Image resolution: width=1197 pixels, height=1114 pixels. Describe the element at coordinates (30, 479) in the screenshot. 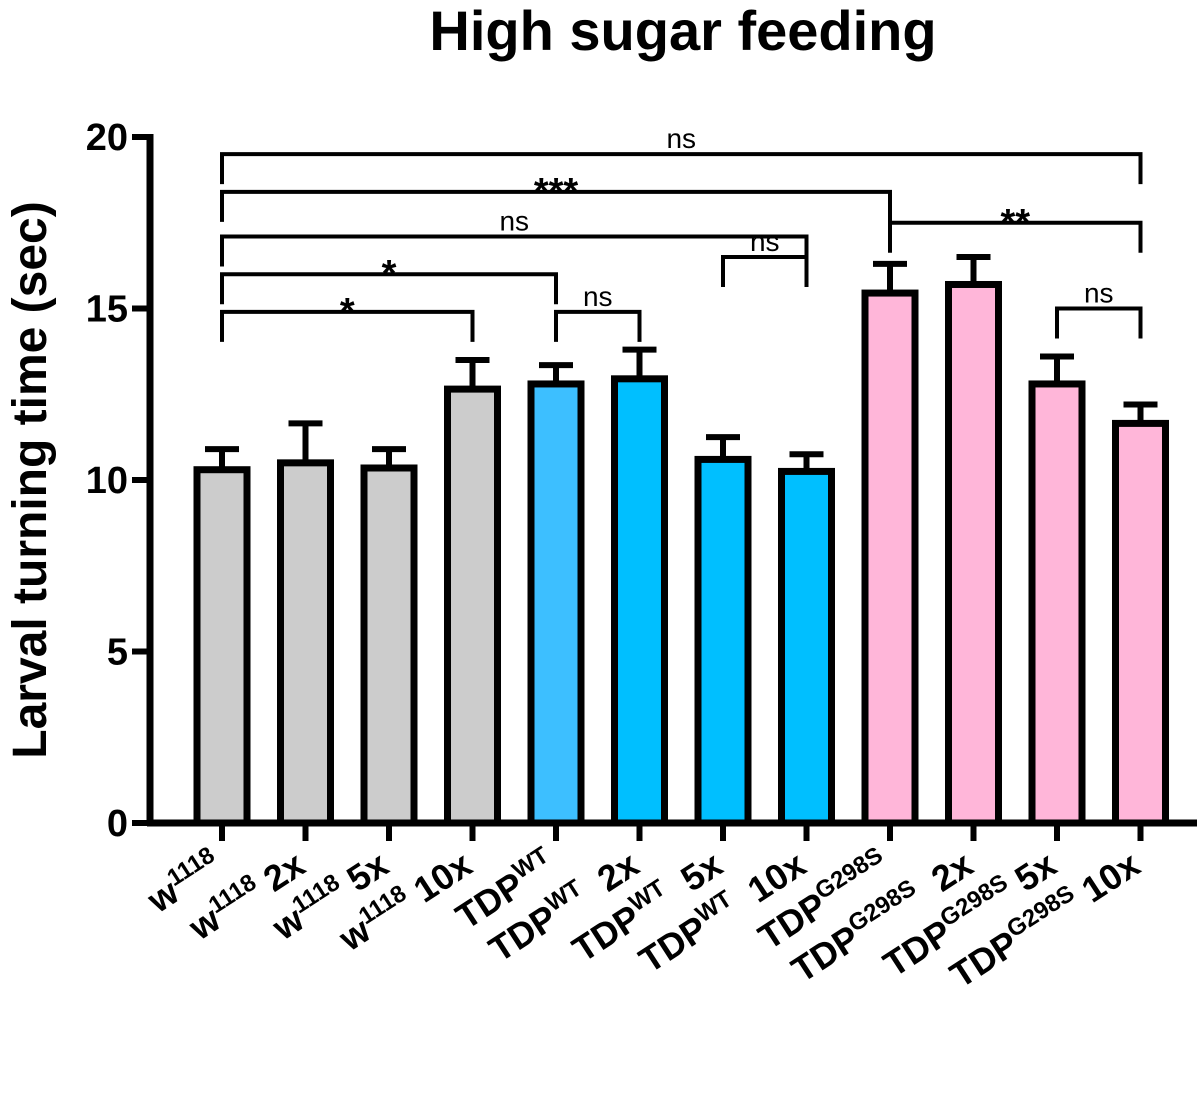

I see `y-axis-label: Larval turning time (sec)` at that location.